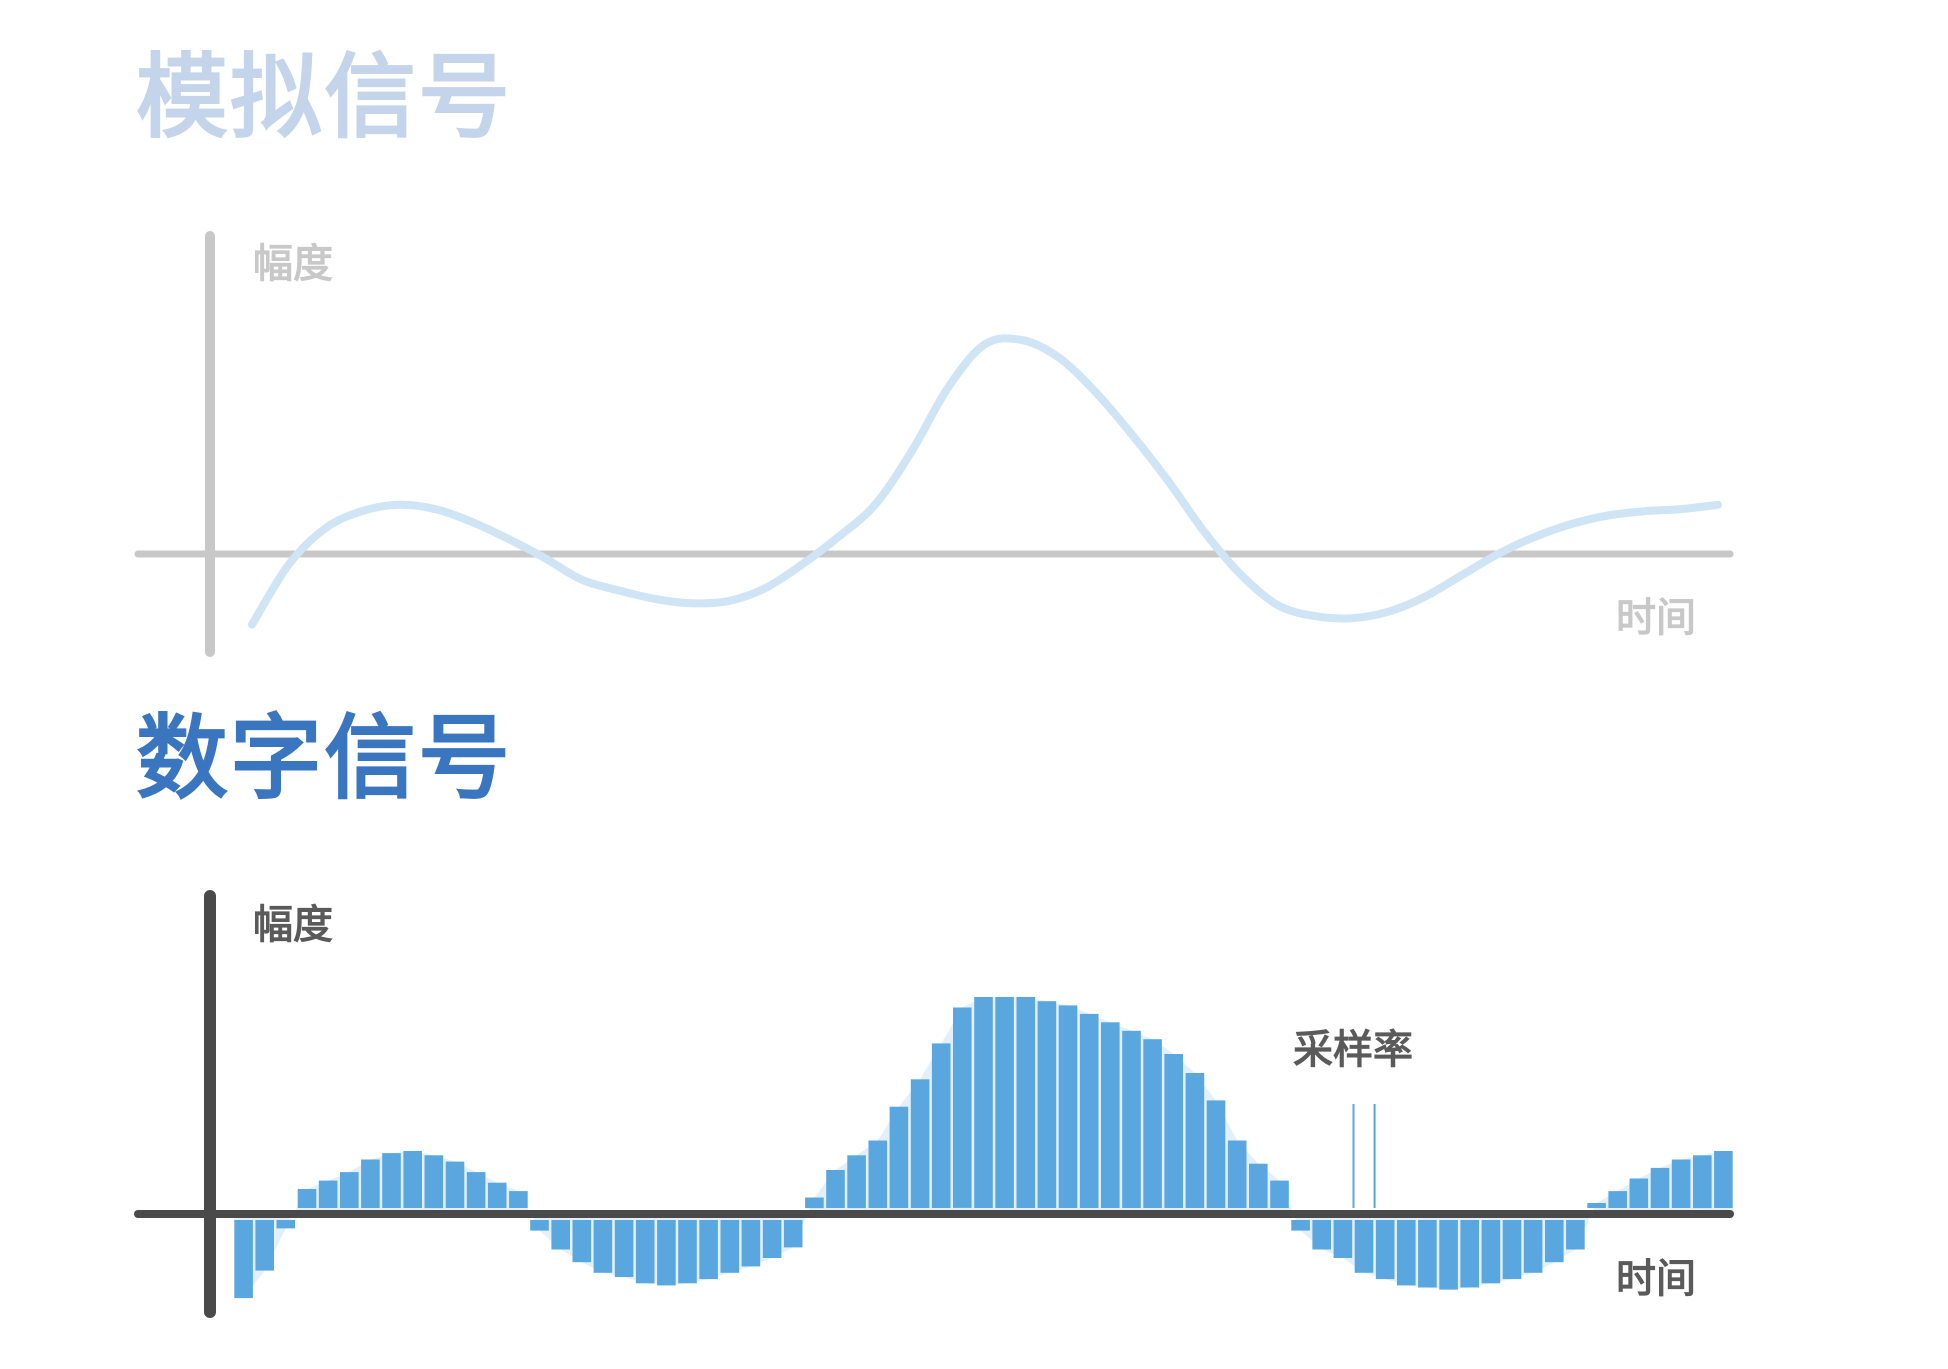 The width and height of the screenshot is (1948, 1369). Describe the element at coordinates (1656, 1279) in the screenshot. I see `digital-x-axis-label: 时间` at that location.